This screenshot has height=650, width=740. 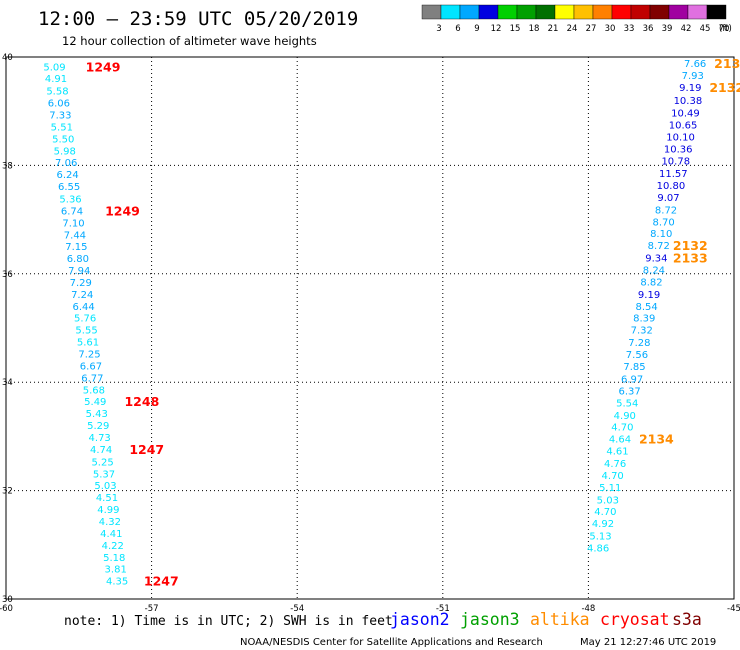 What do you see at coordinates (161, 581) in the screenshot?
I see `pass-id-label: 1247` at bounding box center [161, 581].